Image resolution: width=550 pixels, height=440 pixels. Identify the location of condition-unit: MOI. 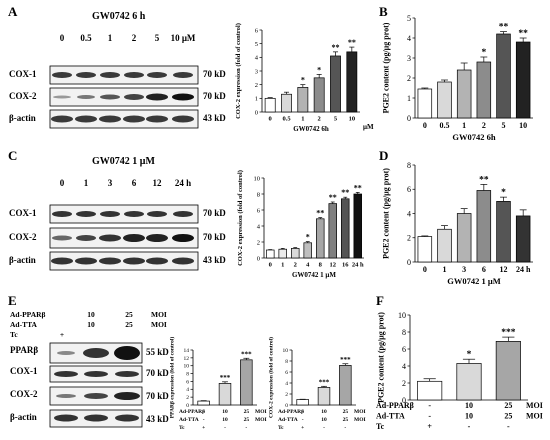
(261, 420).